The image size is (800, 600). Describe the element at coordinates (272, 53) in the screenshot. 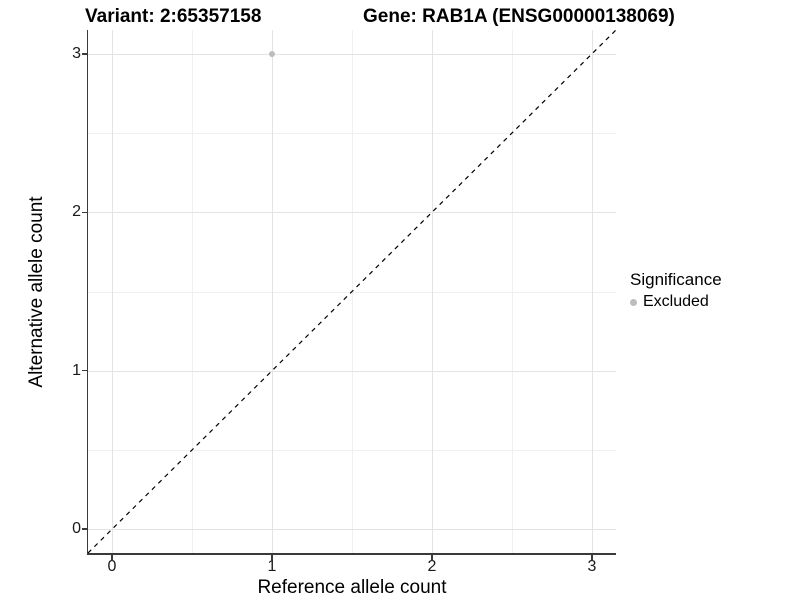

I see `data-point` at that location.